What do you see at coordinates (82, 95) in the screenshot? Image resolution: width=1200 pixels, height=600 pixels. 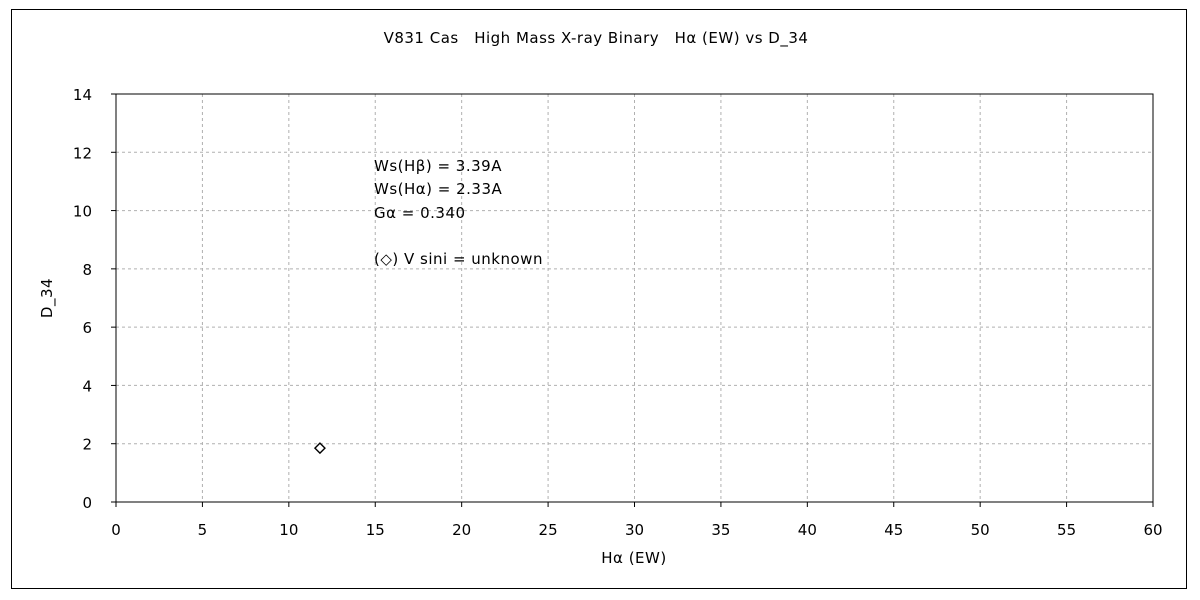 I see `y-tick-label: 14` at bounding box center [82, 95].